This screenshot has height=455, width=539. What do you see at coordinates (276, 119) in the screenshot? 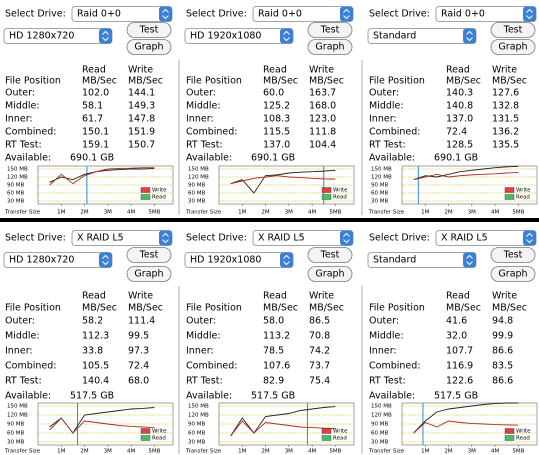
I see `read-value: 108.3` at bounding box center [276, 119].